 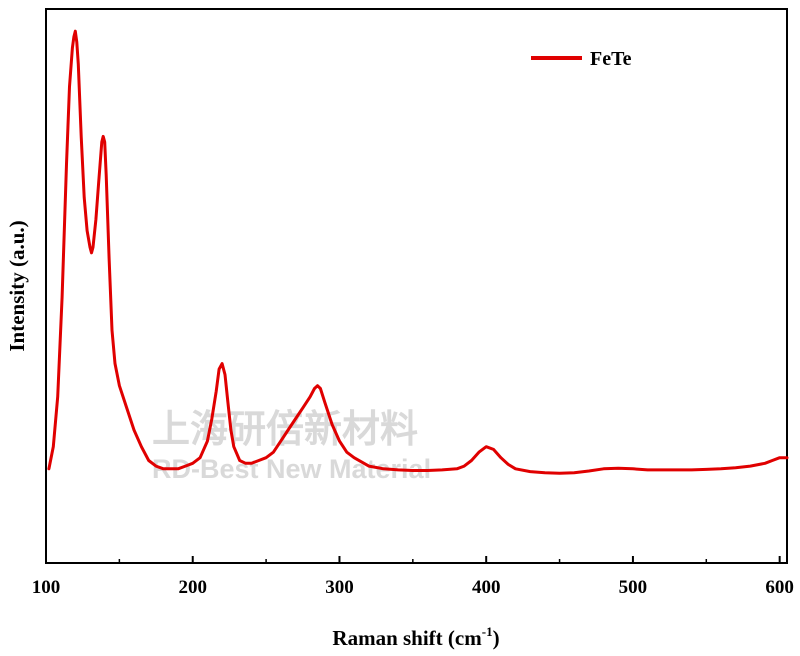 I want to click on y-axis-title: Intensity (a.u.), so click(x=17, y=285).